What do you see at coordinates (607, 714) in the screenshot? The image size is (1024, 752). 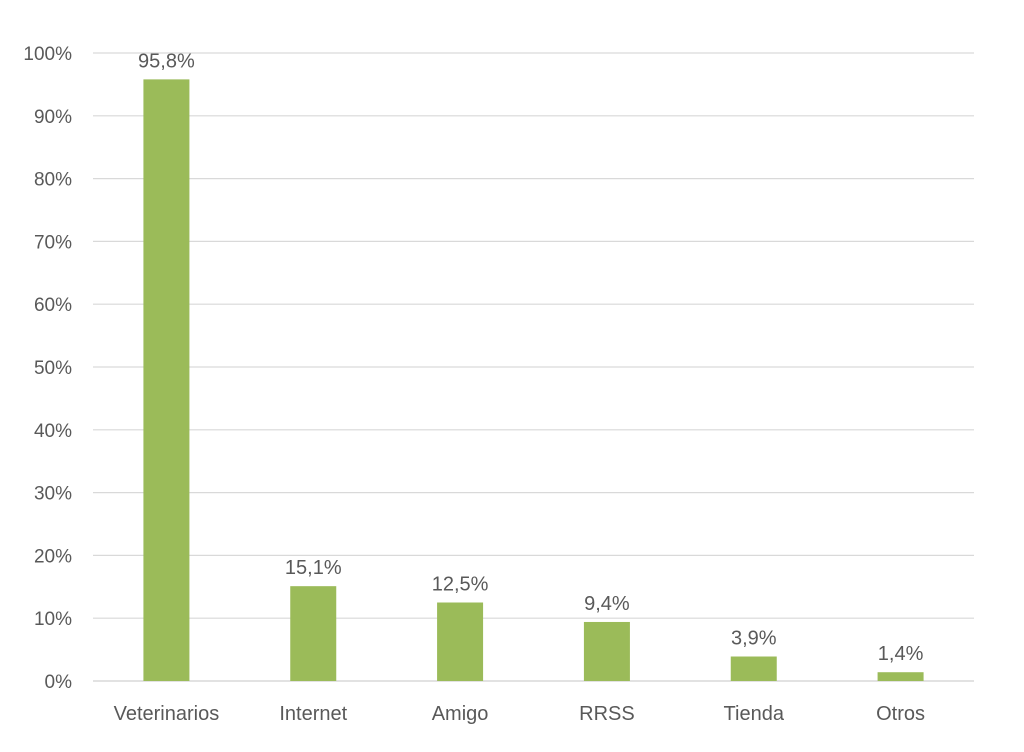 I see `x-category-label: RRSS` at bounding box center [607, 714].